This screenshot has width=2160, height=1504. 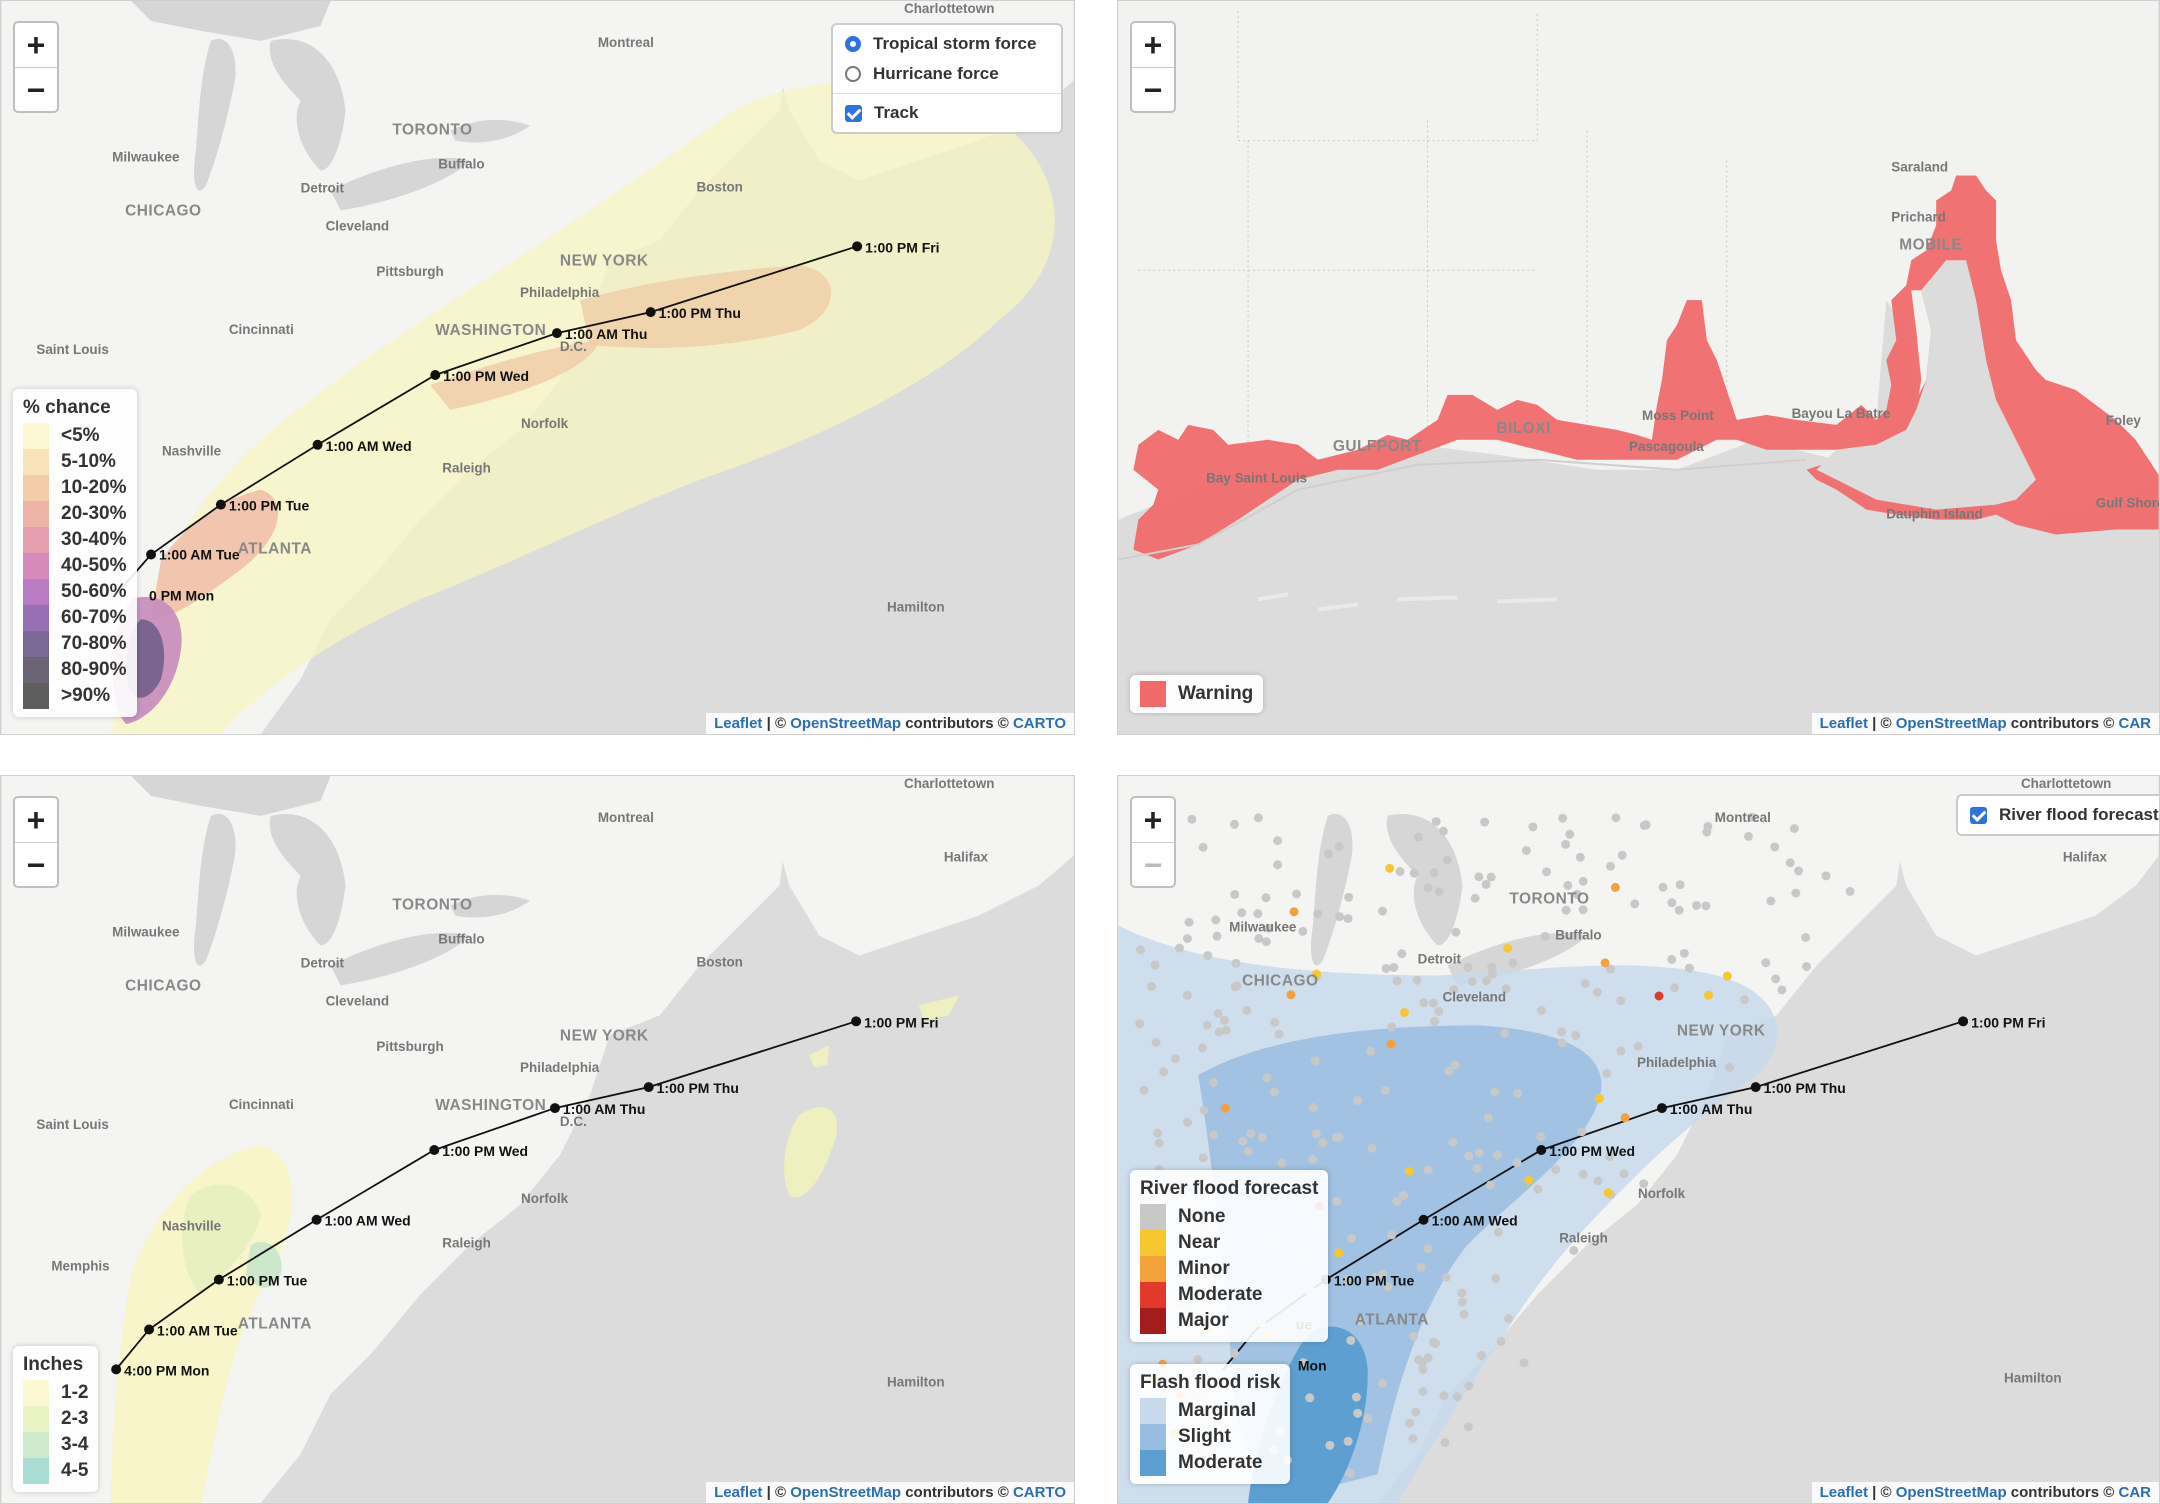 I want to click on osm-link: OpenStreetMap, so click(x=1951, y=723).